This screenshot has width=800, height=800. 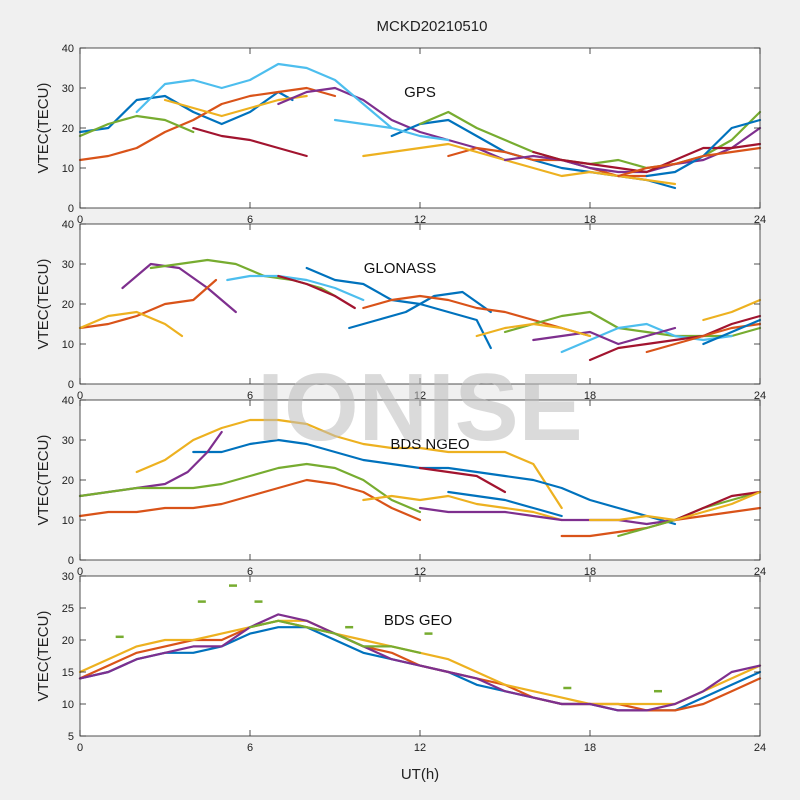 I want to click on panel-label: GPS, so click(x=420, y=92).